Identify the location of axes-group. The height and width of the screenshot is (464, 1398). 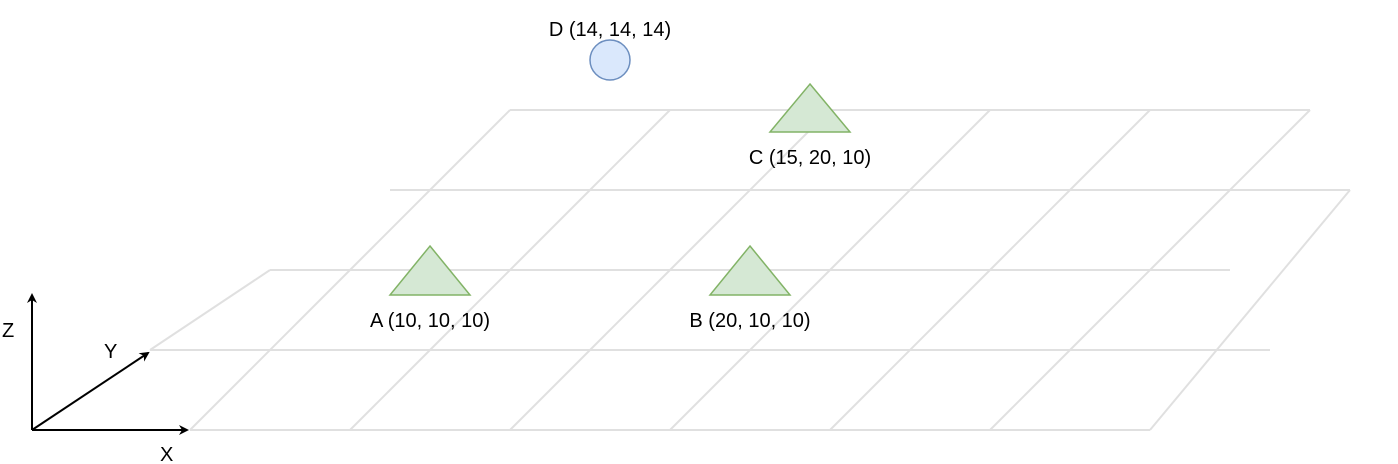
(108, 364).